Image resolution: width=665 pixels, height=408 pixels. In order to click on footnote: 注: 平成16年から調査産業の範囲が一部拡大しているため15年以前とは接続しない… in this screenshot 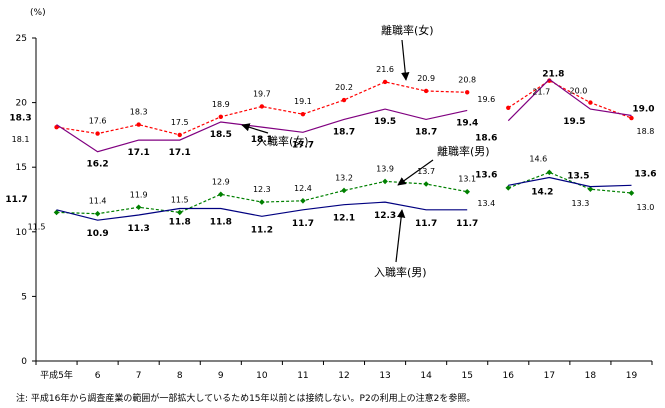, I will do `click(245, 398)`.